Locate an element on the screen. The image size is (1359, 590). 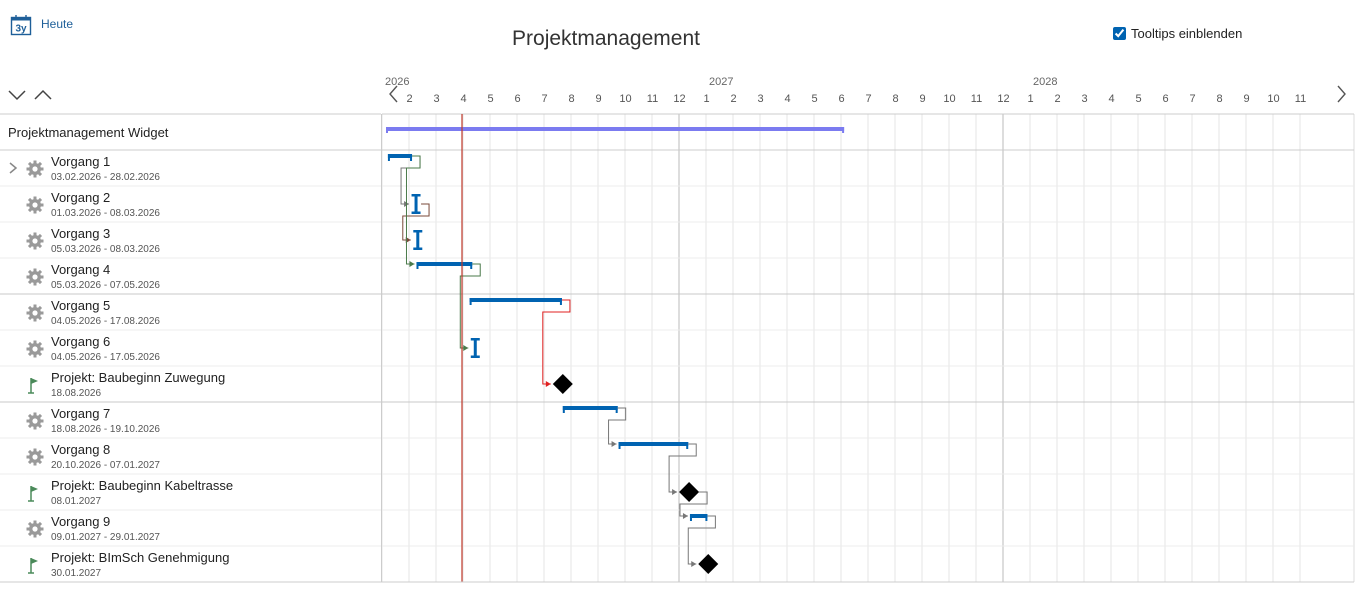
task-row: Vorgang 2 01.03.2026 - 08.03.2026 is located at coordinates (190, 204).